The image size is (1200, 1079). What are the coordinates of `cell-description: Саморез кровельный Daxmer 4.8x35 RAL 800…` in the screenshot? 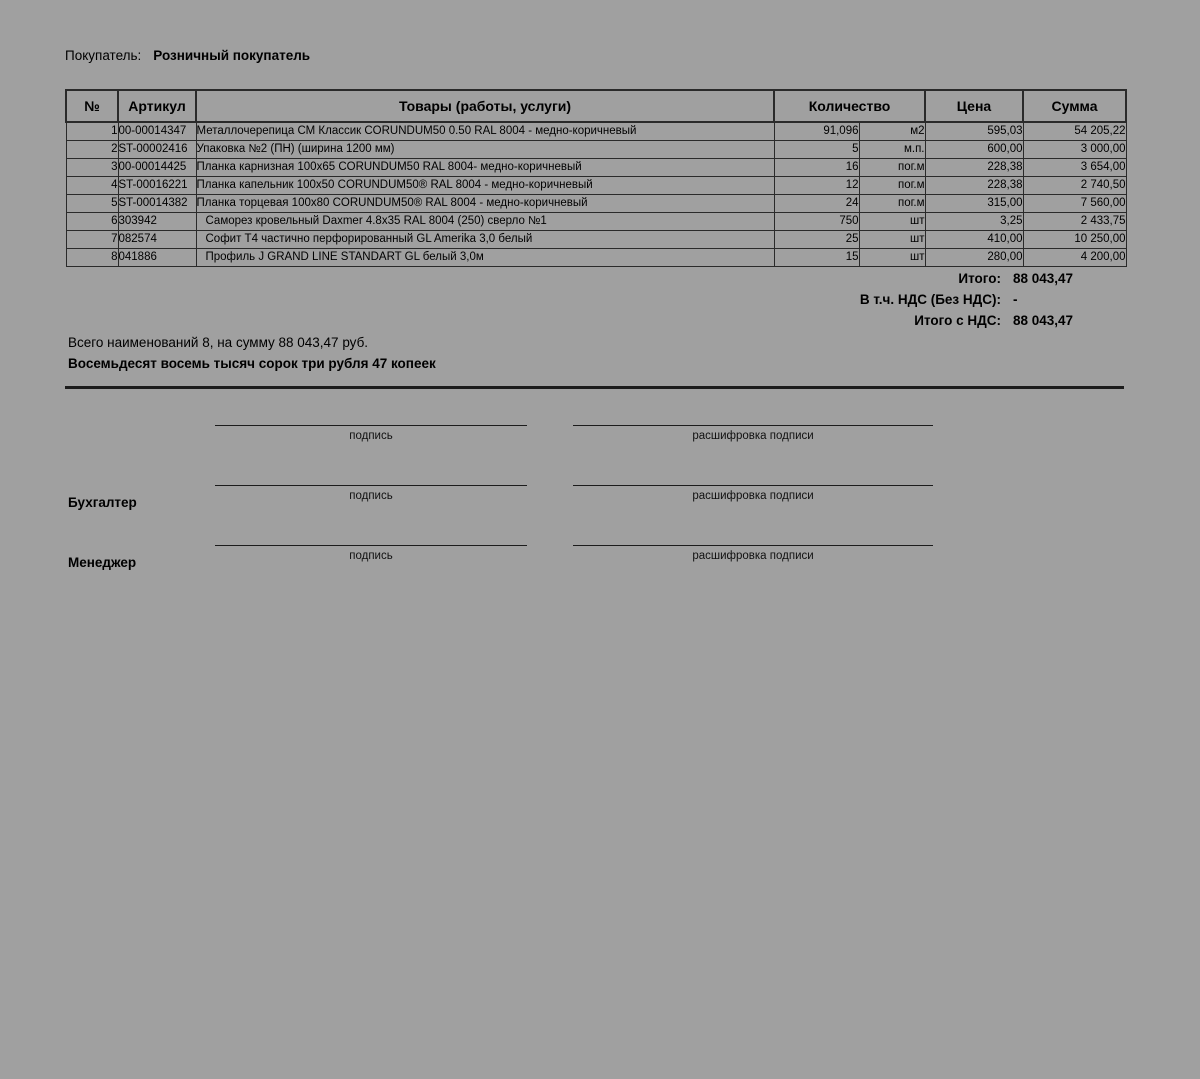 It's located at (485, 221).